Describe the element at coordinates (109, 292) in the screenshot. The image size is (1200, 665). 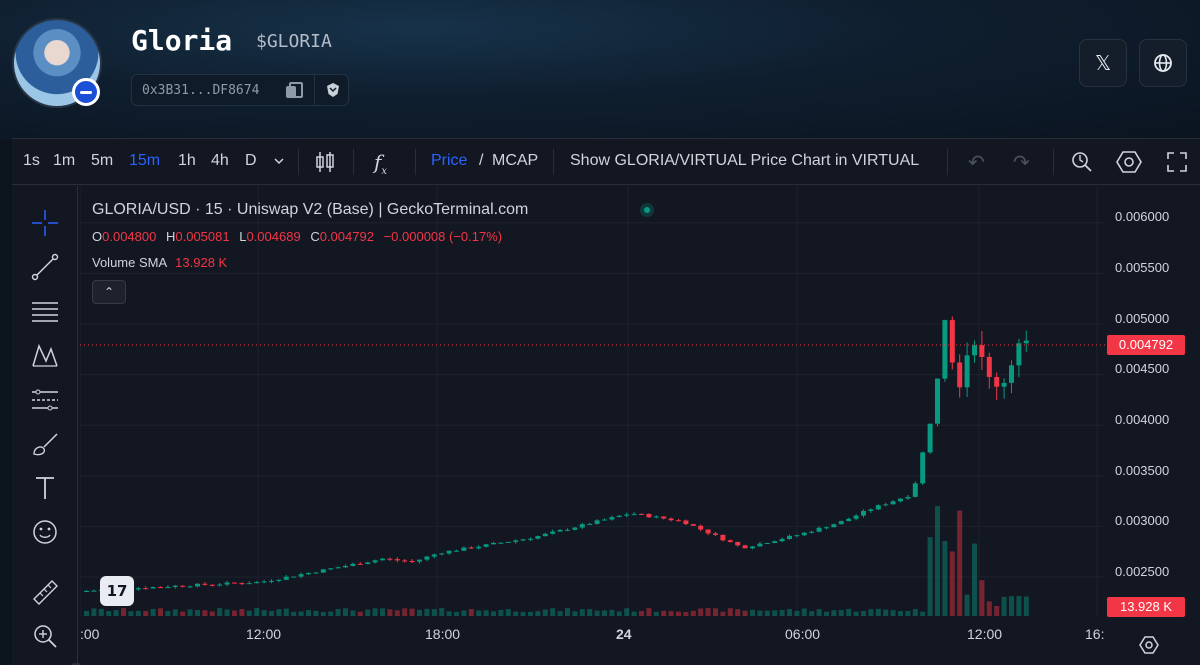
I see `collapse-legend-button: ⌃` at that location.